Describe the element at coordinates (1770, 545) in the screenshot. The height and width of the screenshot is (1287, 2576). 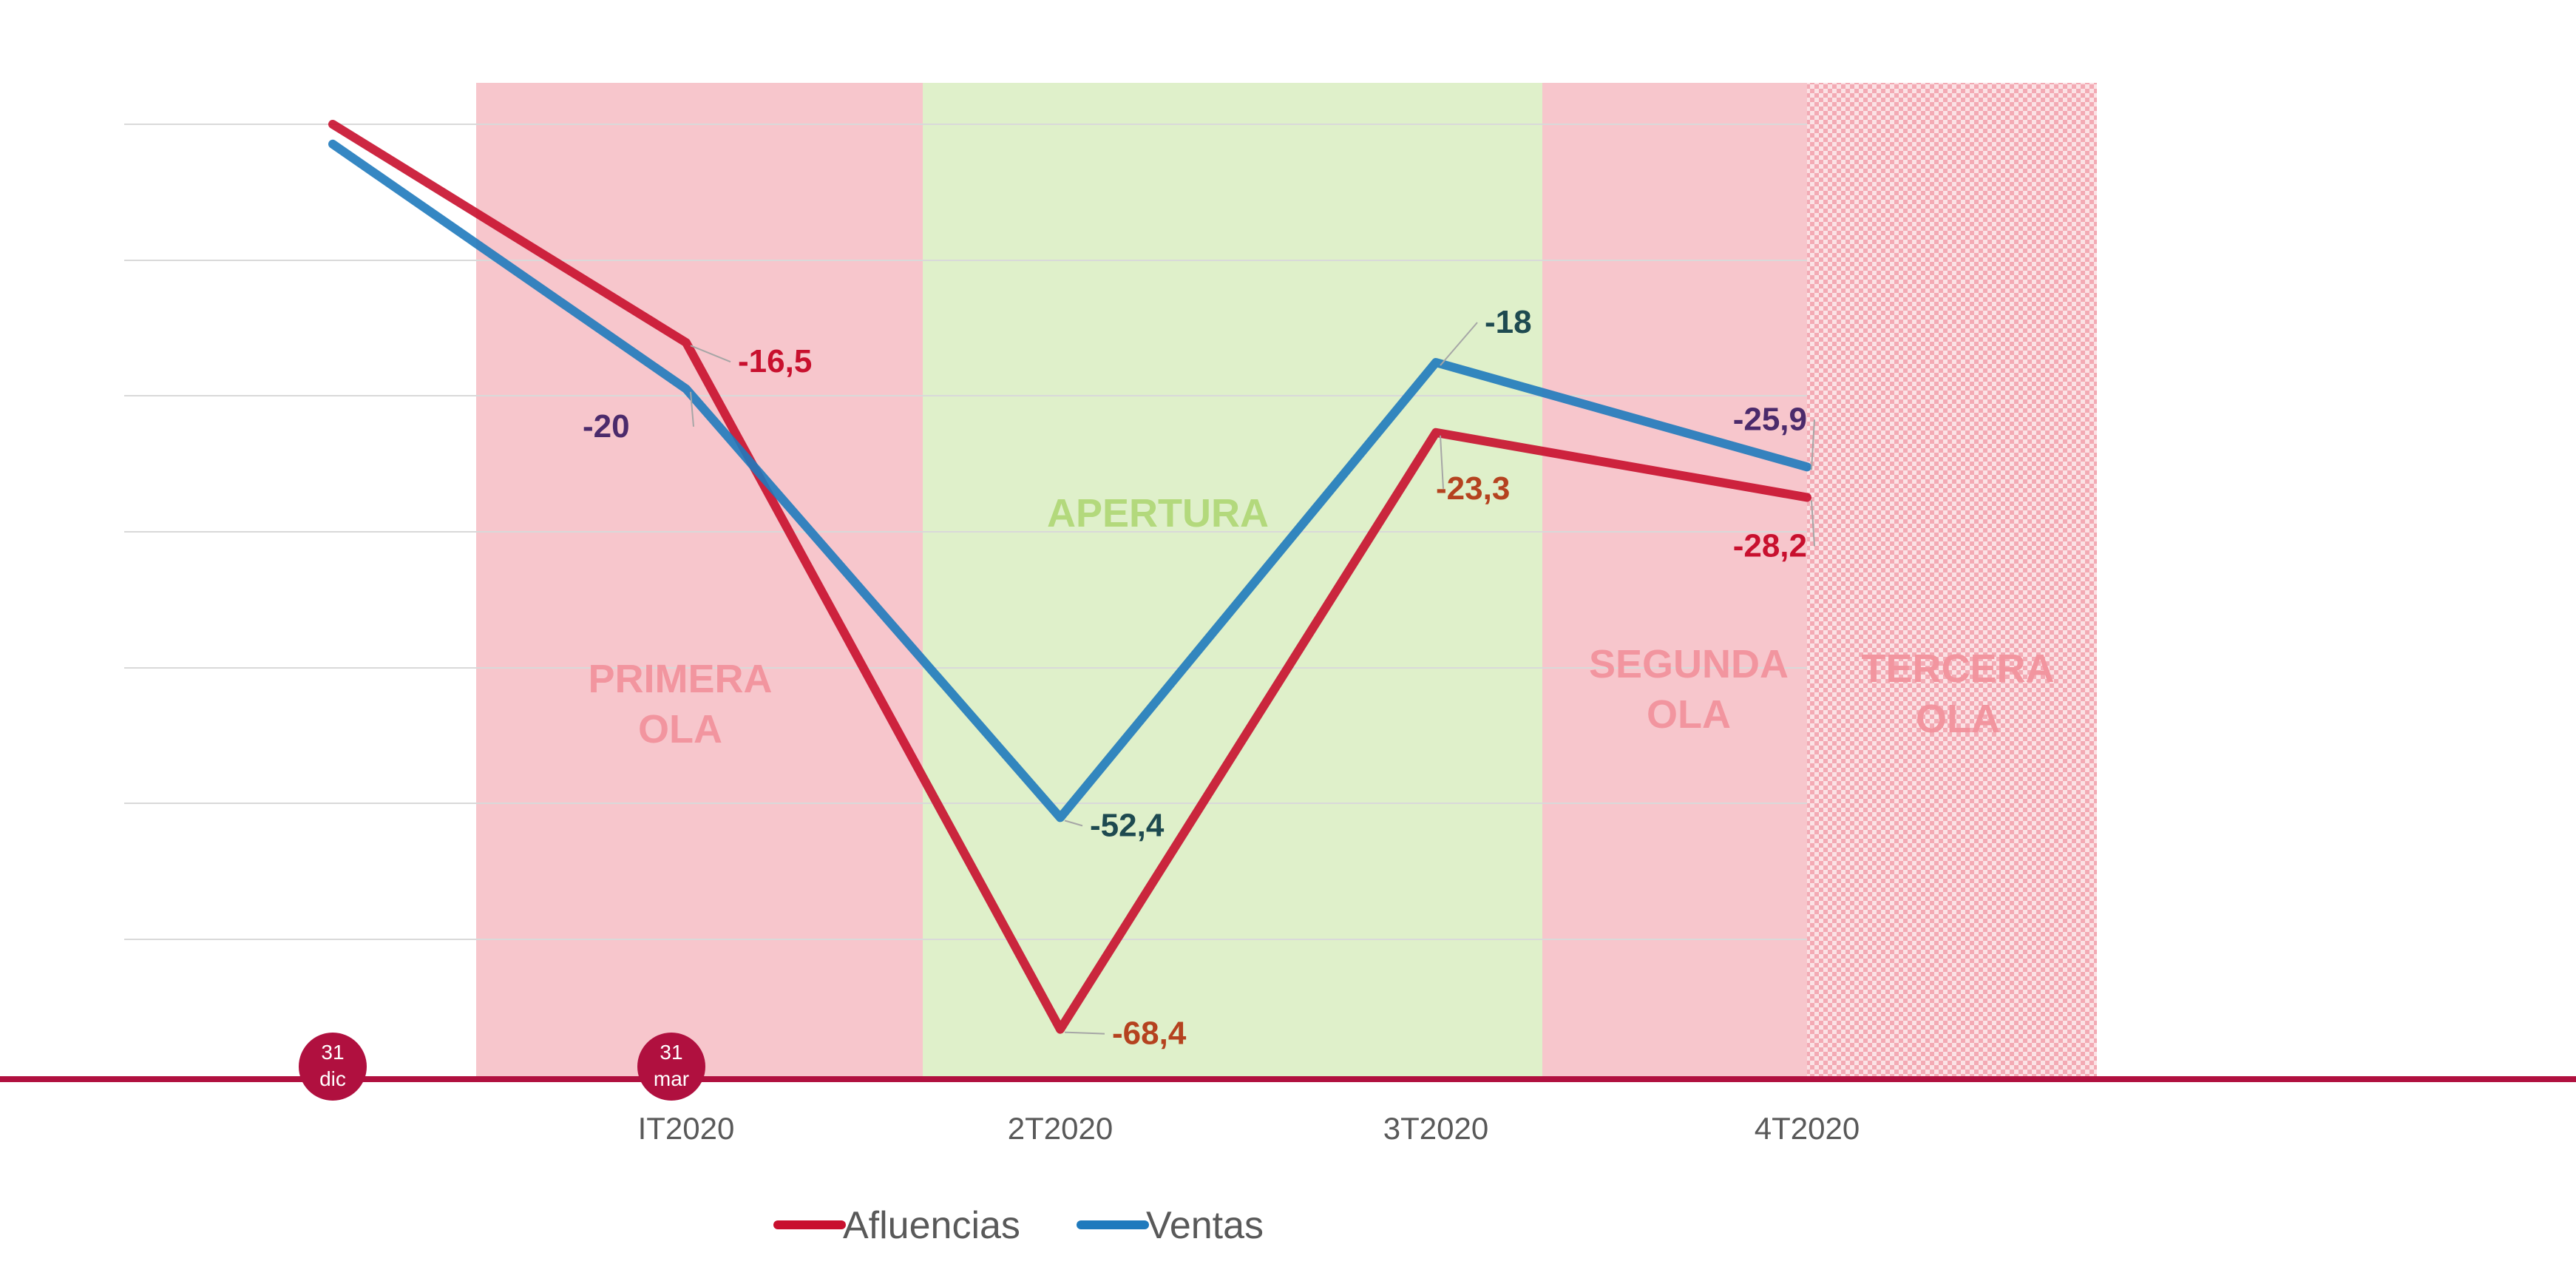
I see `data-label: -28,2` at that location.